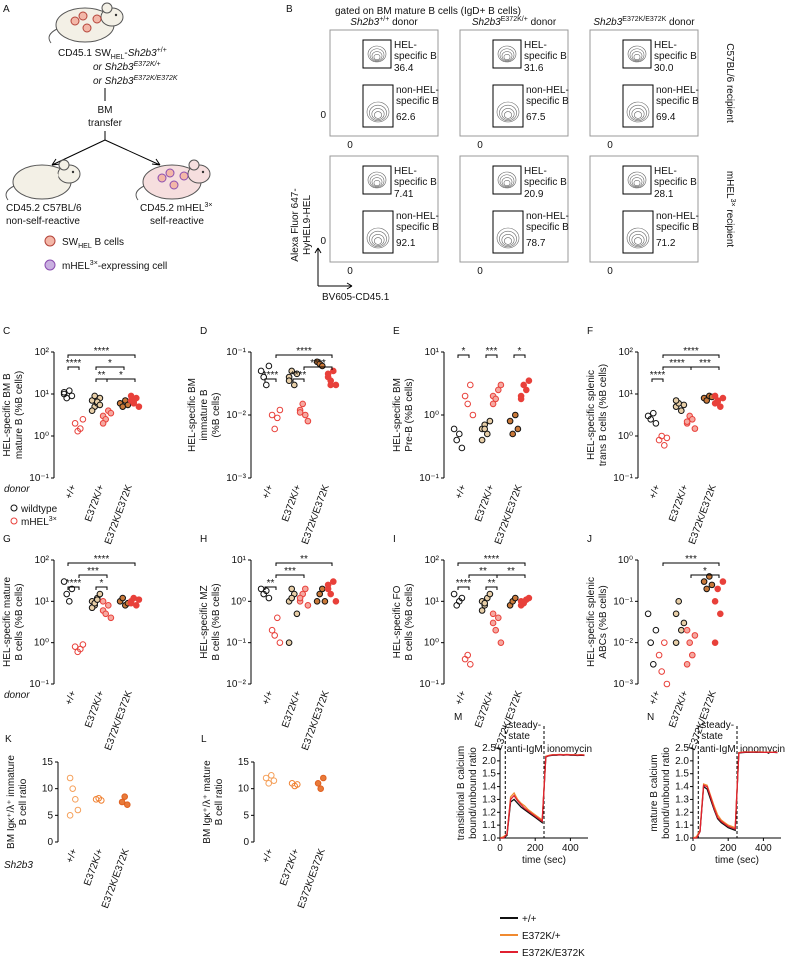 Image resolution: width=787 pixels, height=971 pixels. I want to click on donor-option: or Sh2b3E372K/+, so click(127, 67).